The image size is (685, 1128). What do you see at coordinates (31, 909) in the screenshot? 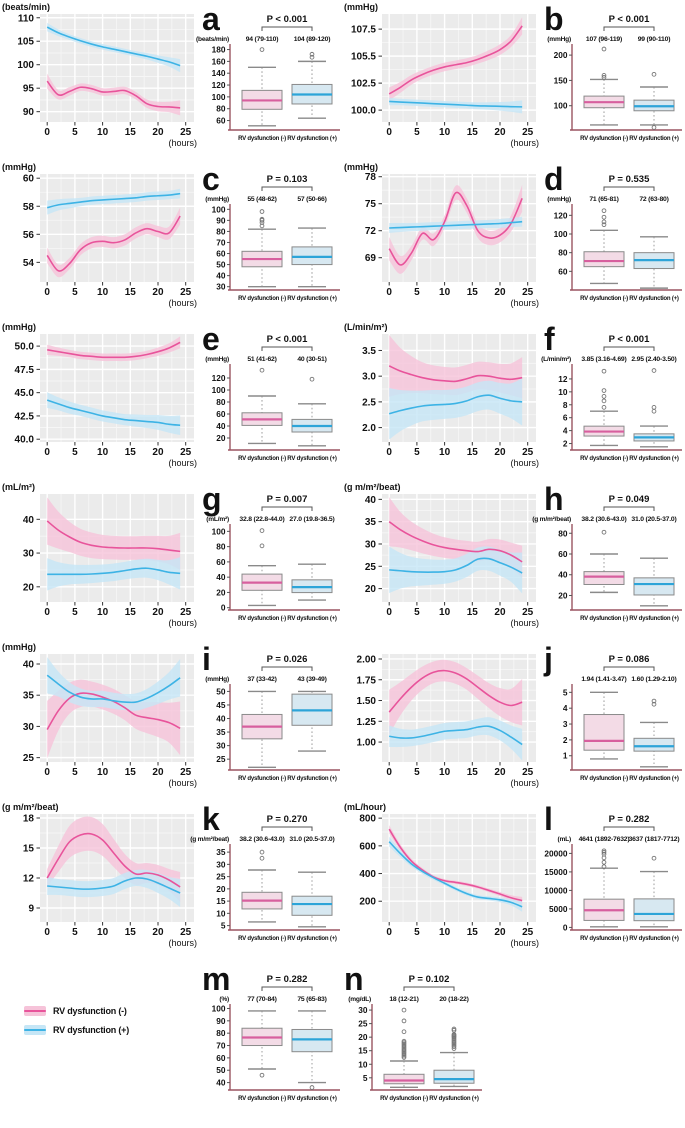
I see `svg-text: 9` at bounding box center [31, 909].